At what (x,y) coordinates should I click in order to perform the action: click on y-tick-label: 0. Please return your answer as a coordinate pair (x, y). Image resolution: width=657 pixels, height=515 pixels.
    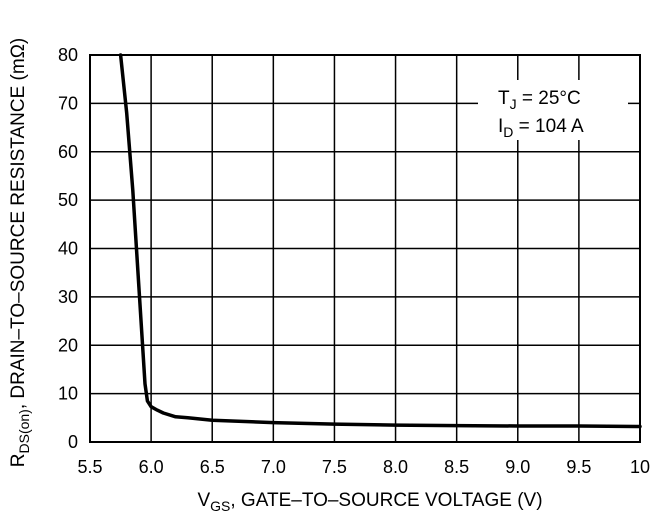
    Looking at the image, I should click on (73, 442).